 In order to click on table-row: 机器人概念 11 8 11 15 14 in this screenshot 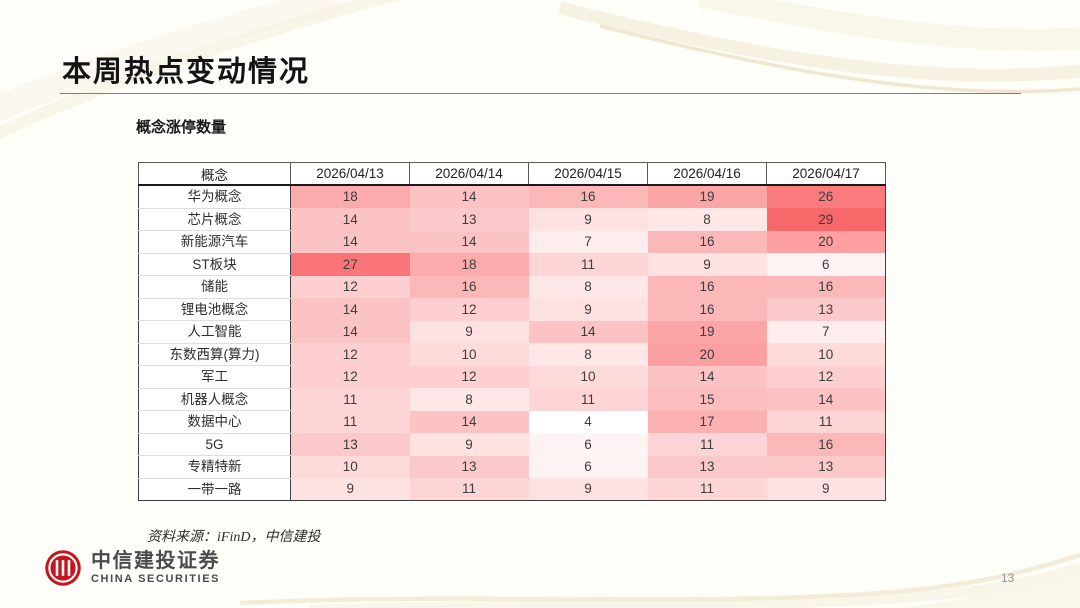, I will do `click(512, 399)`.